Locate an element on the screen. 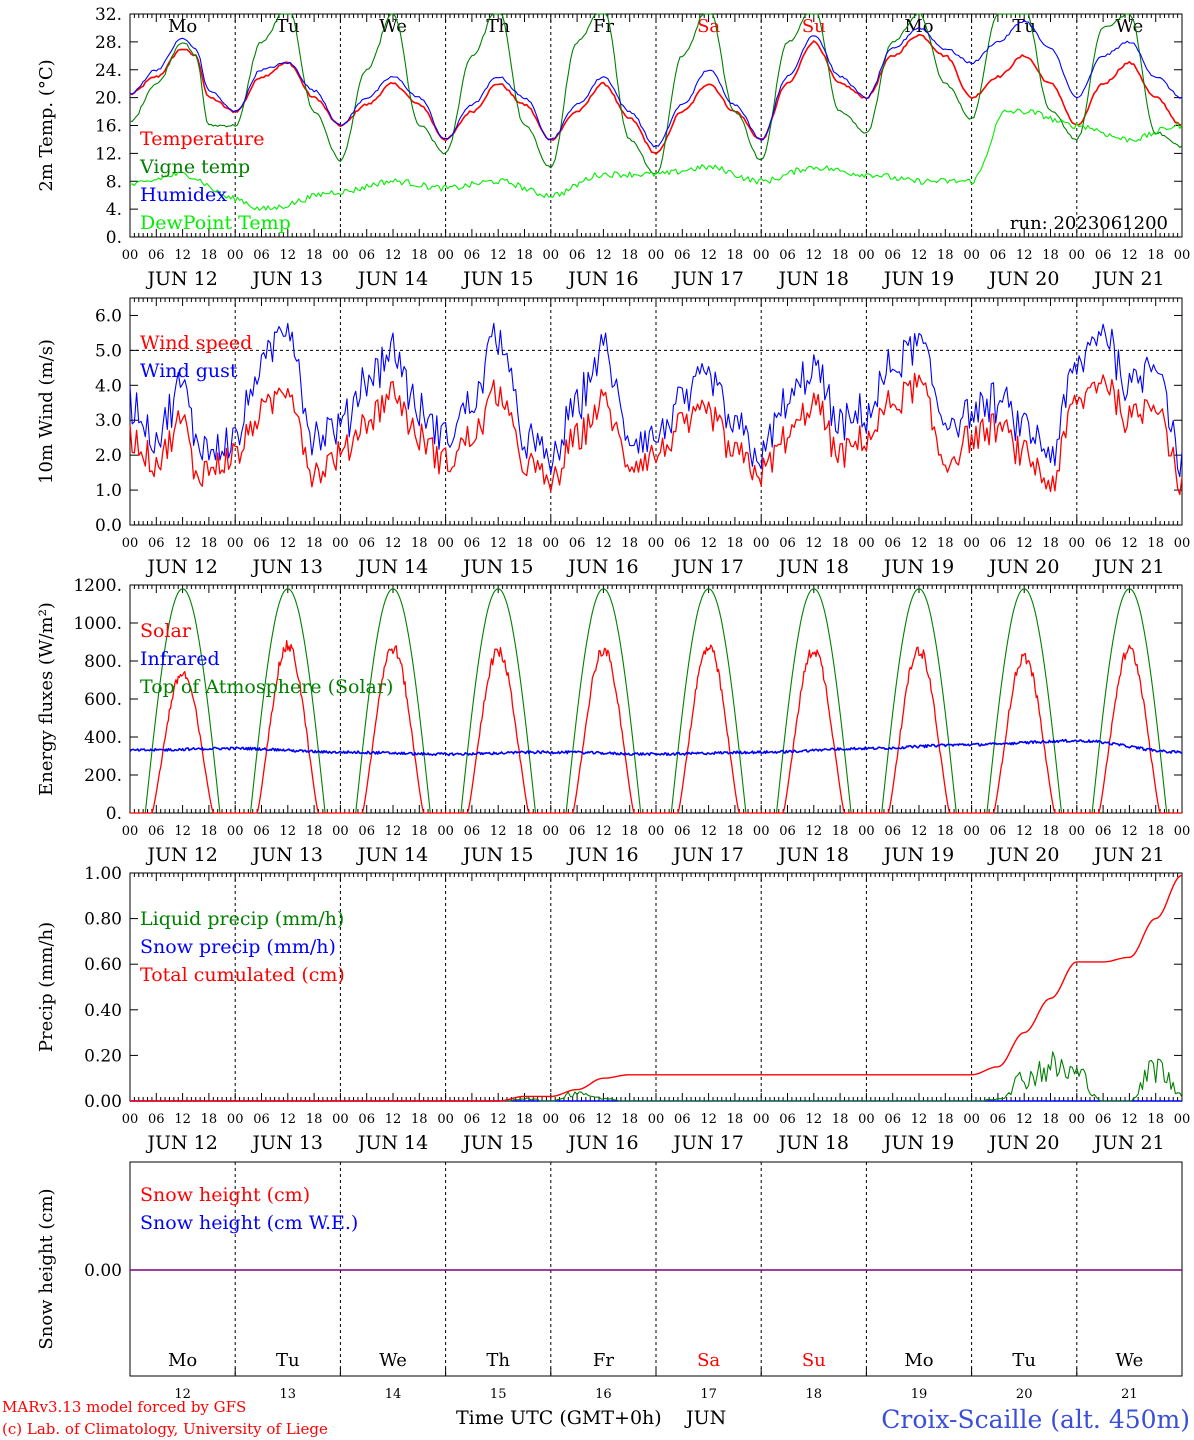 Image resolution: width=1194 pixels, height=1440 pixels. legend-entry: Infrared is located at coordinates (180, 659).